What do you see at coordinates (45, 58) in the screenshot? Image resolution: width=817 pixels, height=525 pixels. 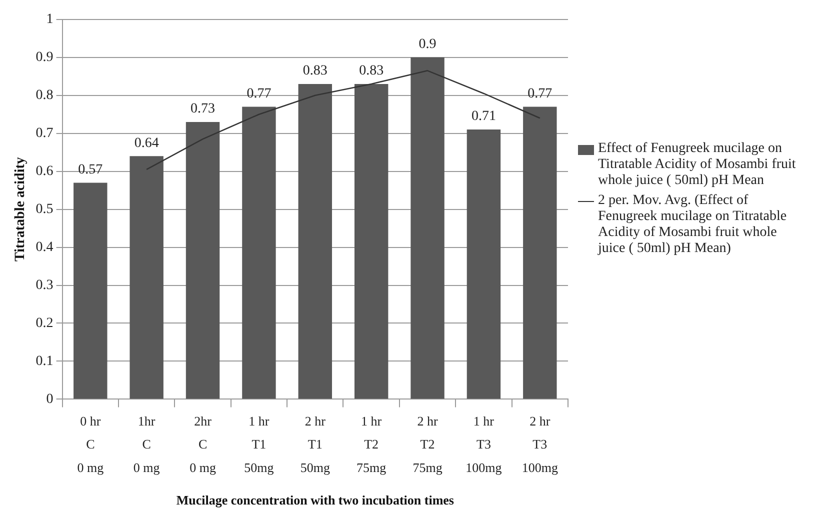 I see `y-tick-label: 0.9` at bounding box center [45, 58].